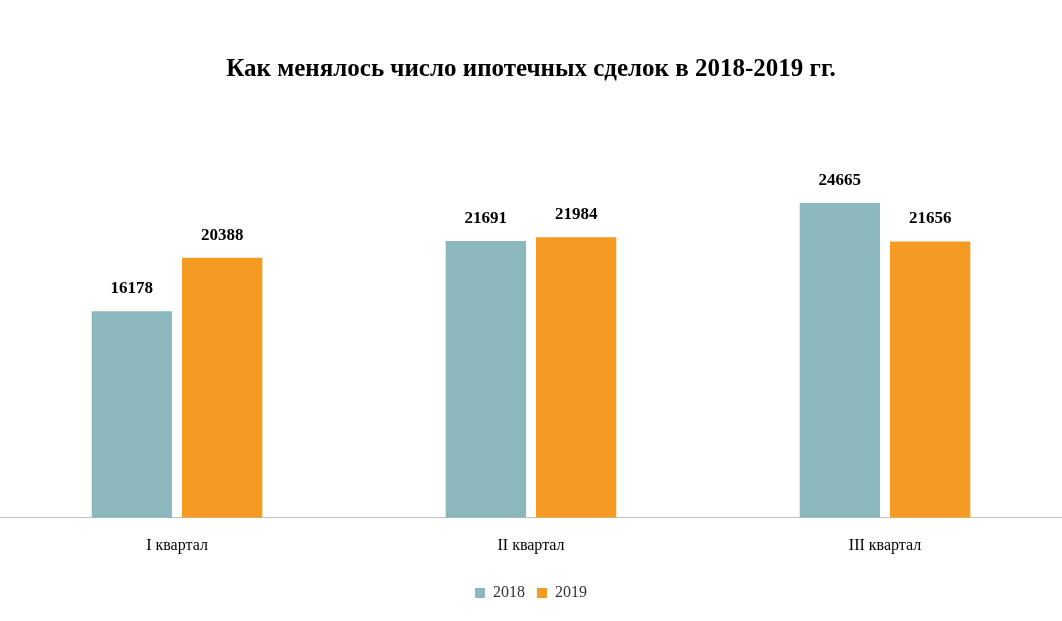  What do you see at coordinates (571, 592) in the screenshot?
I see `legend-label: 2019` at bounding box center [571, 592].